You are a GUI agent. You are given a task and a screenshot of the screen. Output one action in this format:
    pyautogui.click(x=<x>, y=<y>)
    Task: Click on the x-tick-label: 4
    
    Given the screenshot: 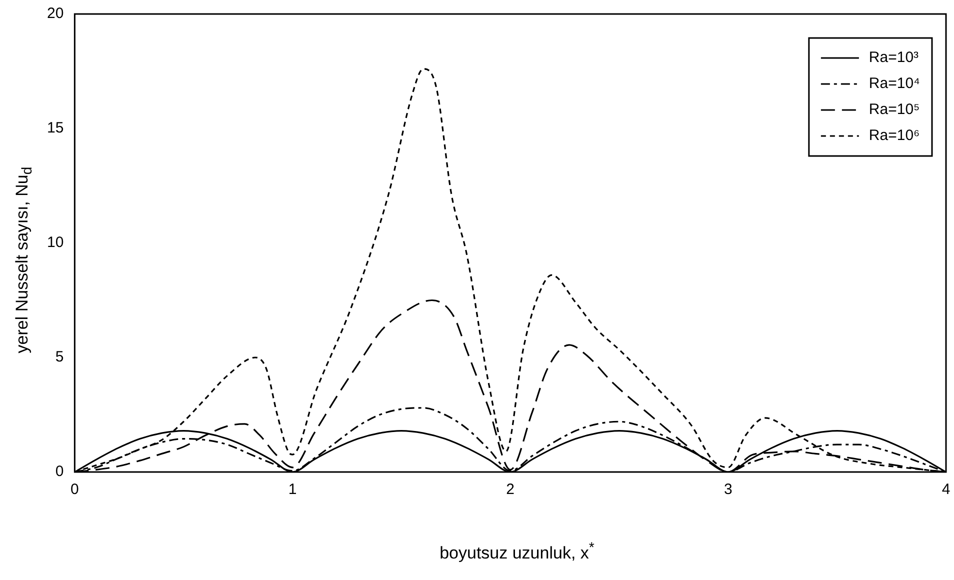 What is the action you would take?
    pyautogui.click(x=946, y=489)
    